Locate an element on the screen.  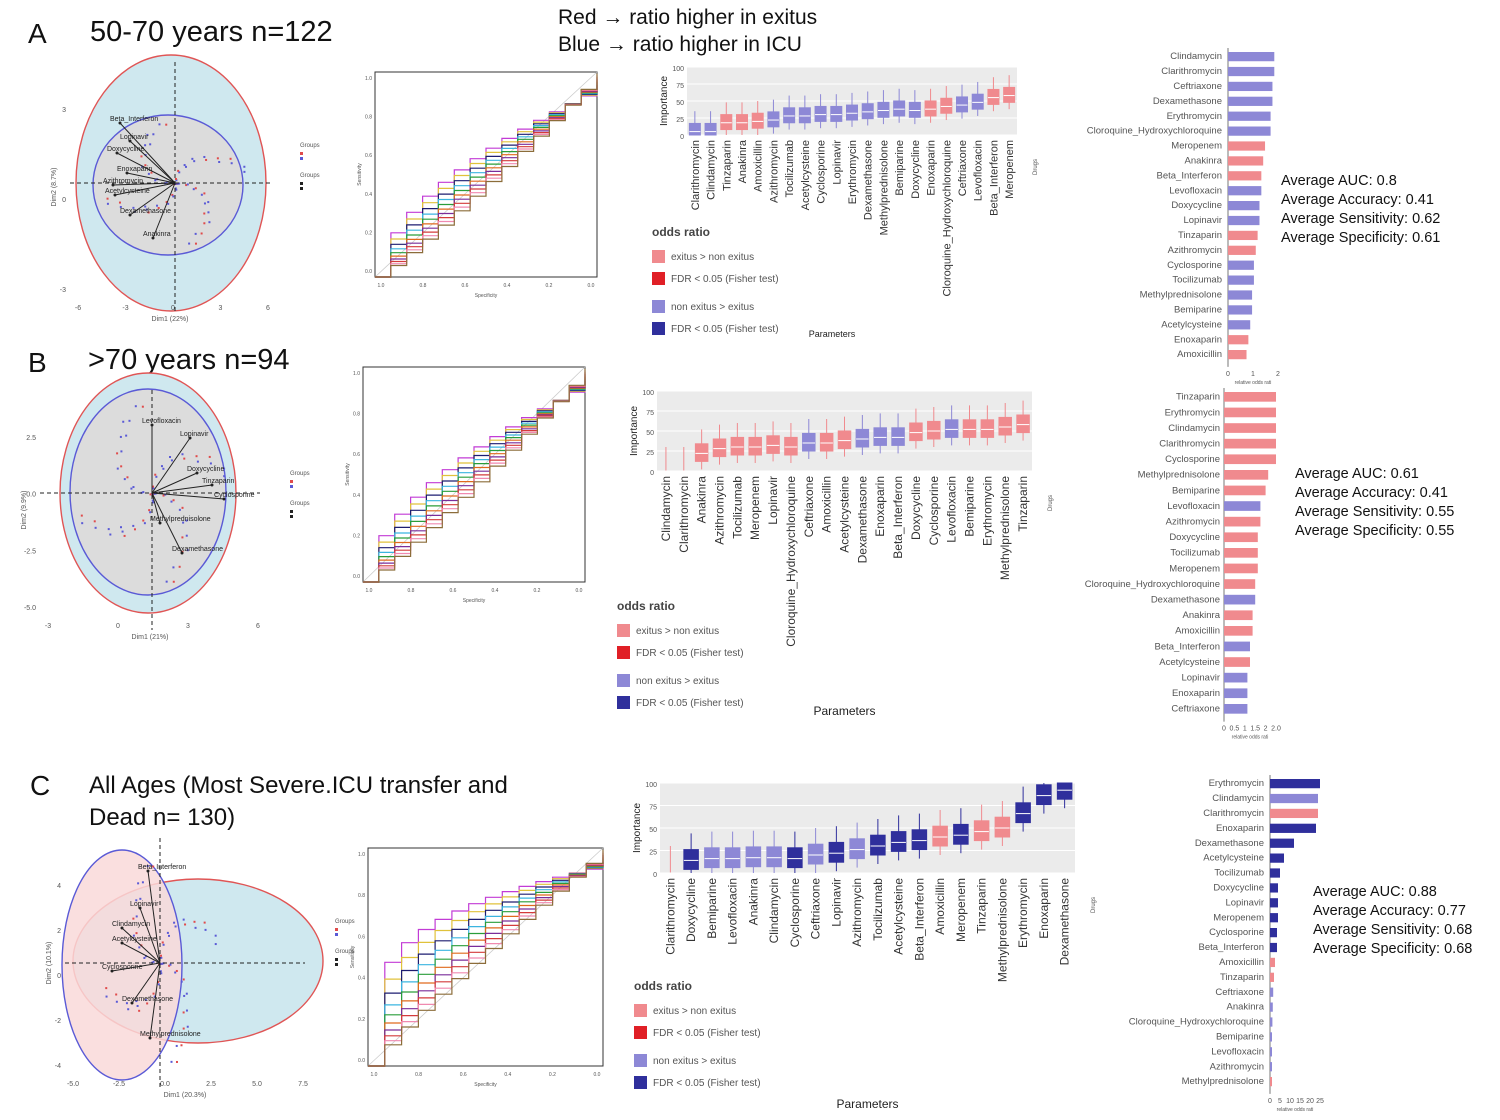
x-tick-label: Lopinavir is located at coordinates (837, 162).